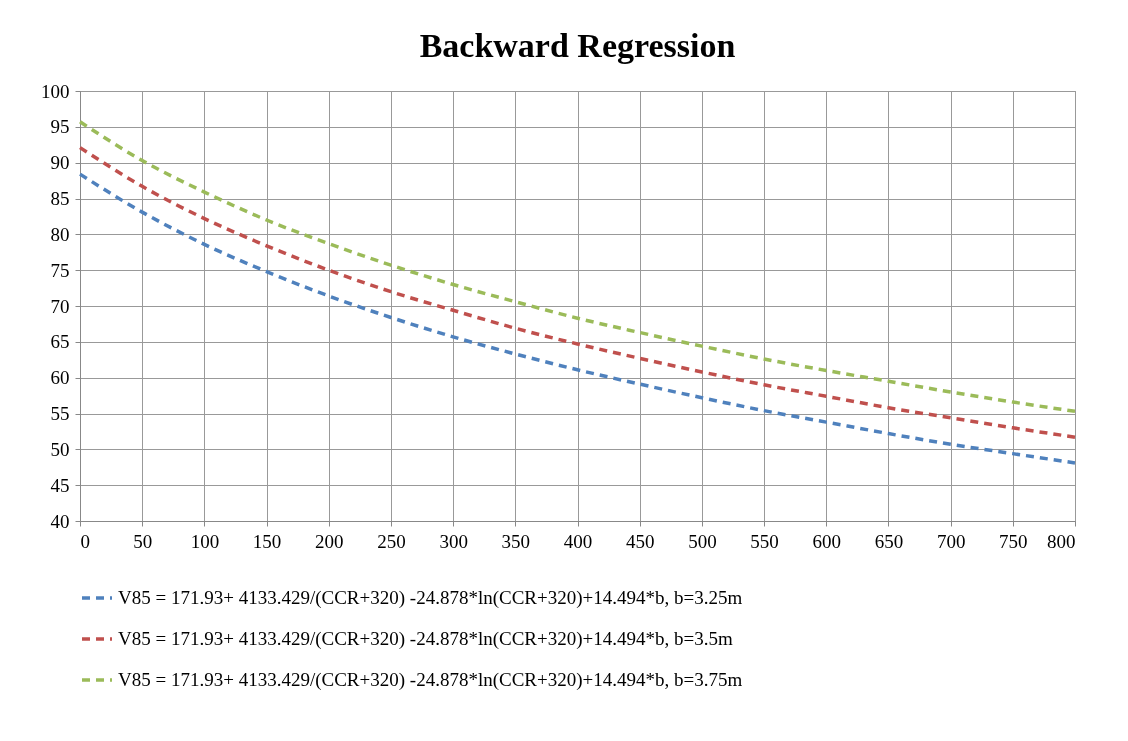 The width and height of the screenshot is (1128, 741). Describe the element at coordinates (60, 378) in the screenshot. I see `y-tick-label: 60` at that location.